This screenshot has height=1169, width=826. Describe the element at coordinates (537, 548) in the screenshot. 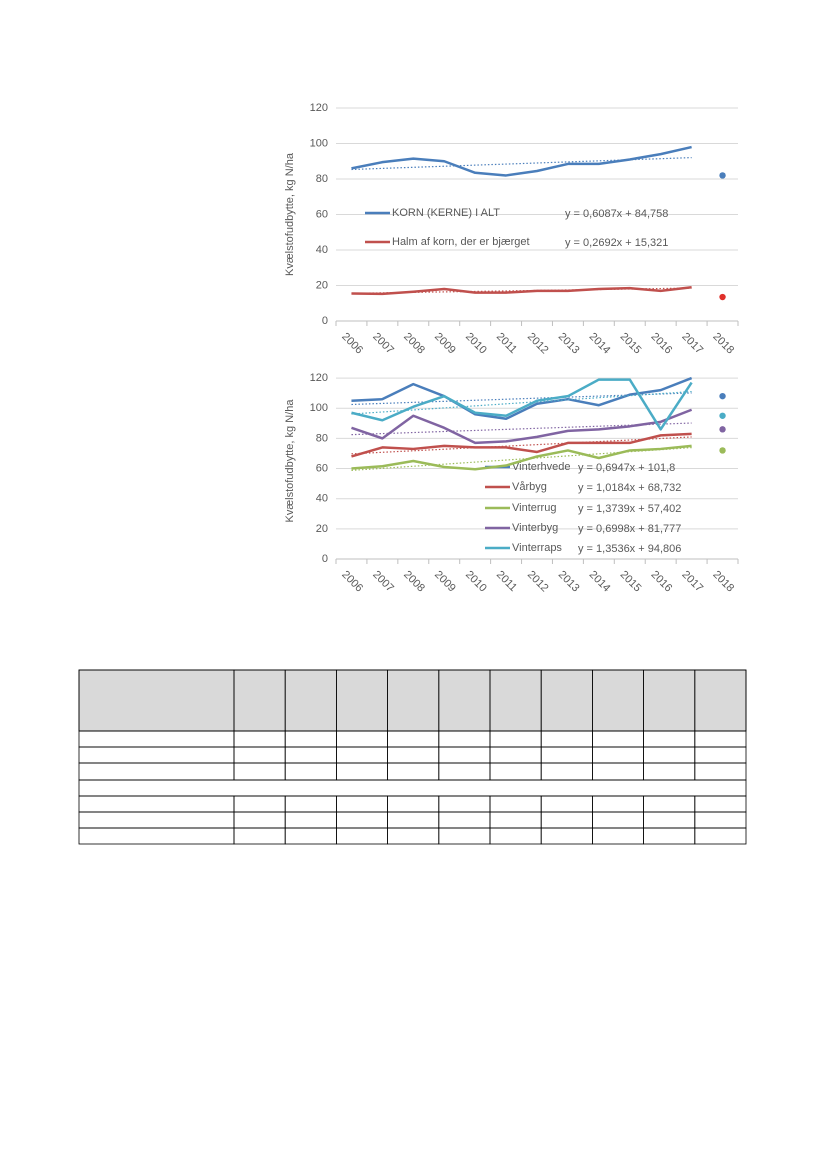

I see `legend-label: Vinterraps` at that location.